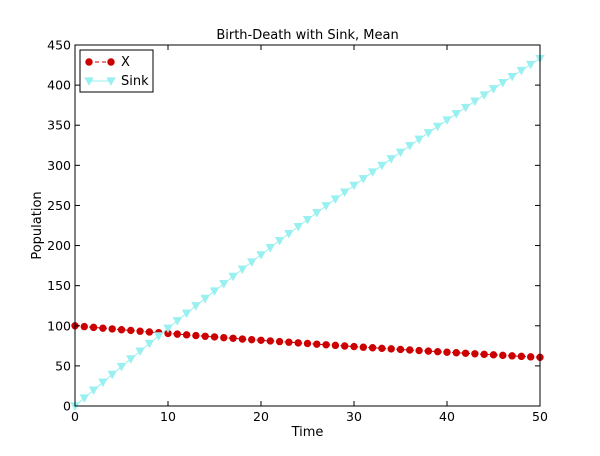 The height and width of the screenshot is (456, 600). Describe the element at coordinates (59, 205) in the screenshot. I see `y-tick-label: 250` at that location.